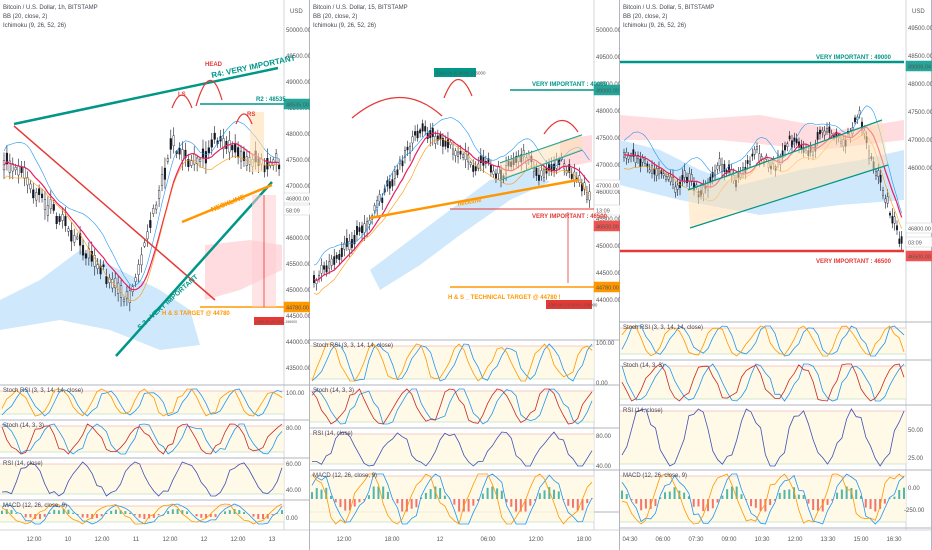 This screenshot has width=932, height=550. What do you see at coordinates (335, 17) in the screenshot?
I see `bb-legend: BB (20, close, 2)` at bounding box center [335, 17].